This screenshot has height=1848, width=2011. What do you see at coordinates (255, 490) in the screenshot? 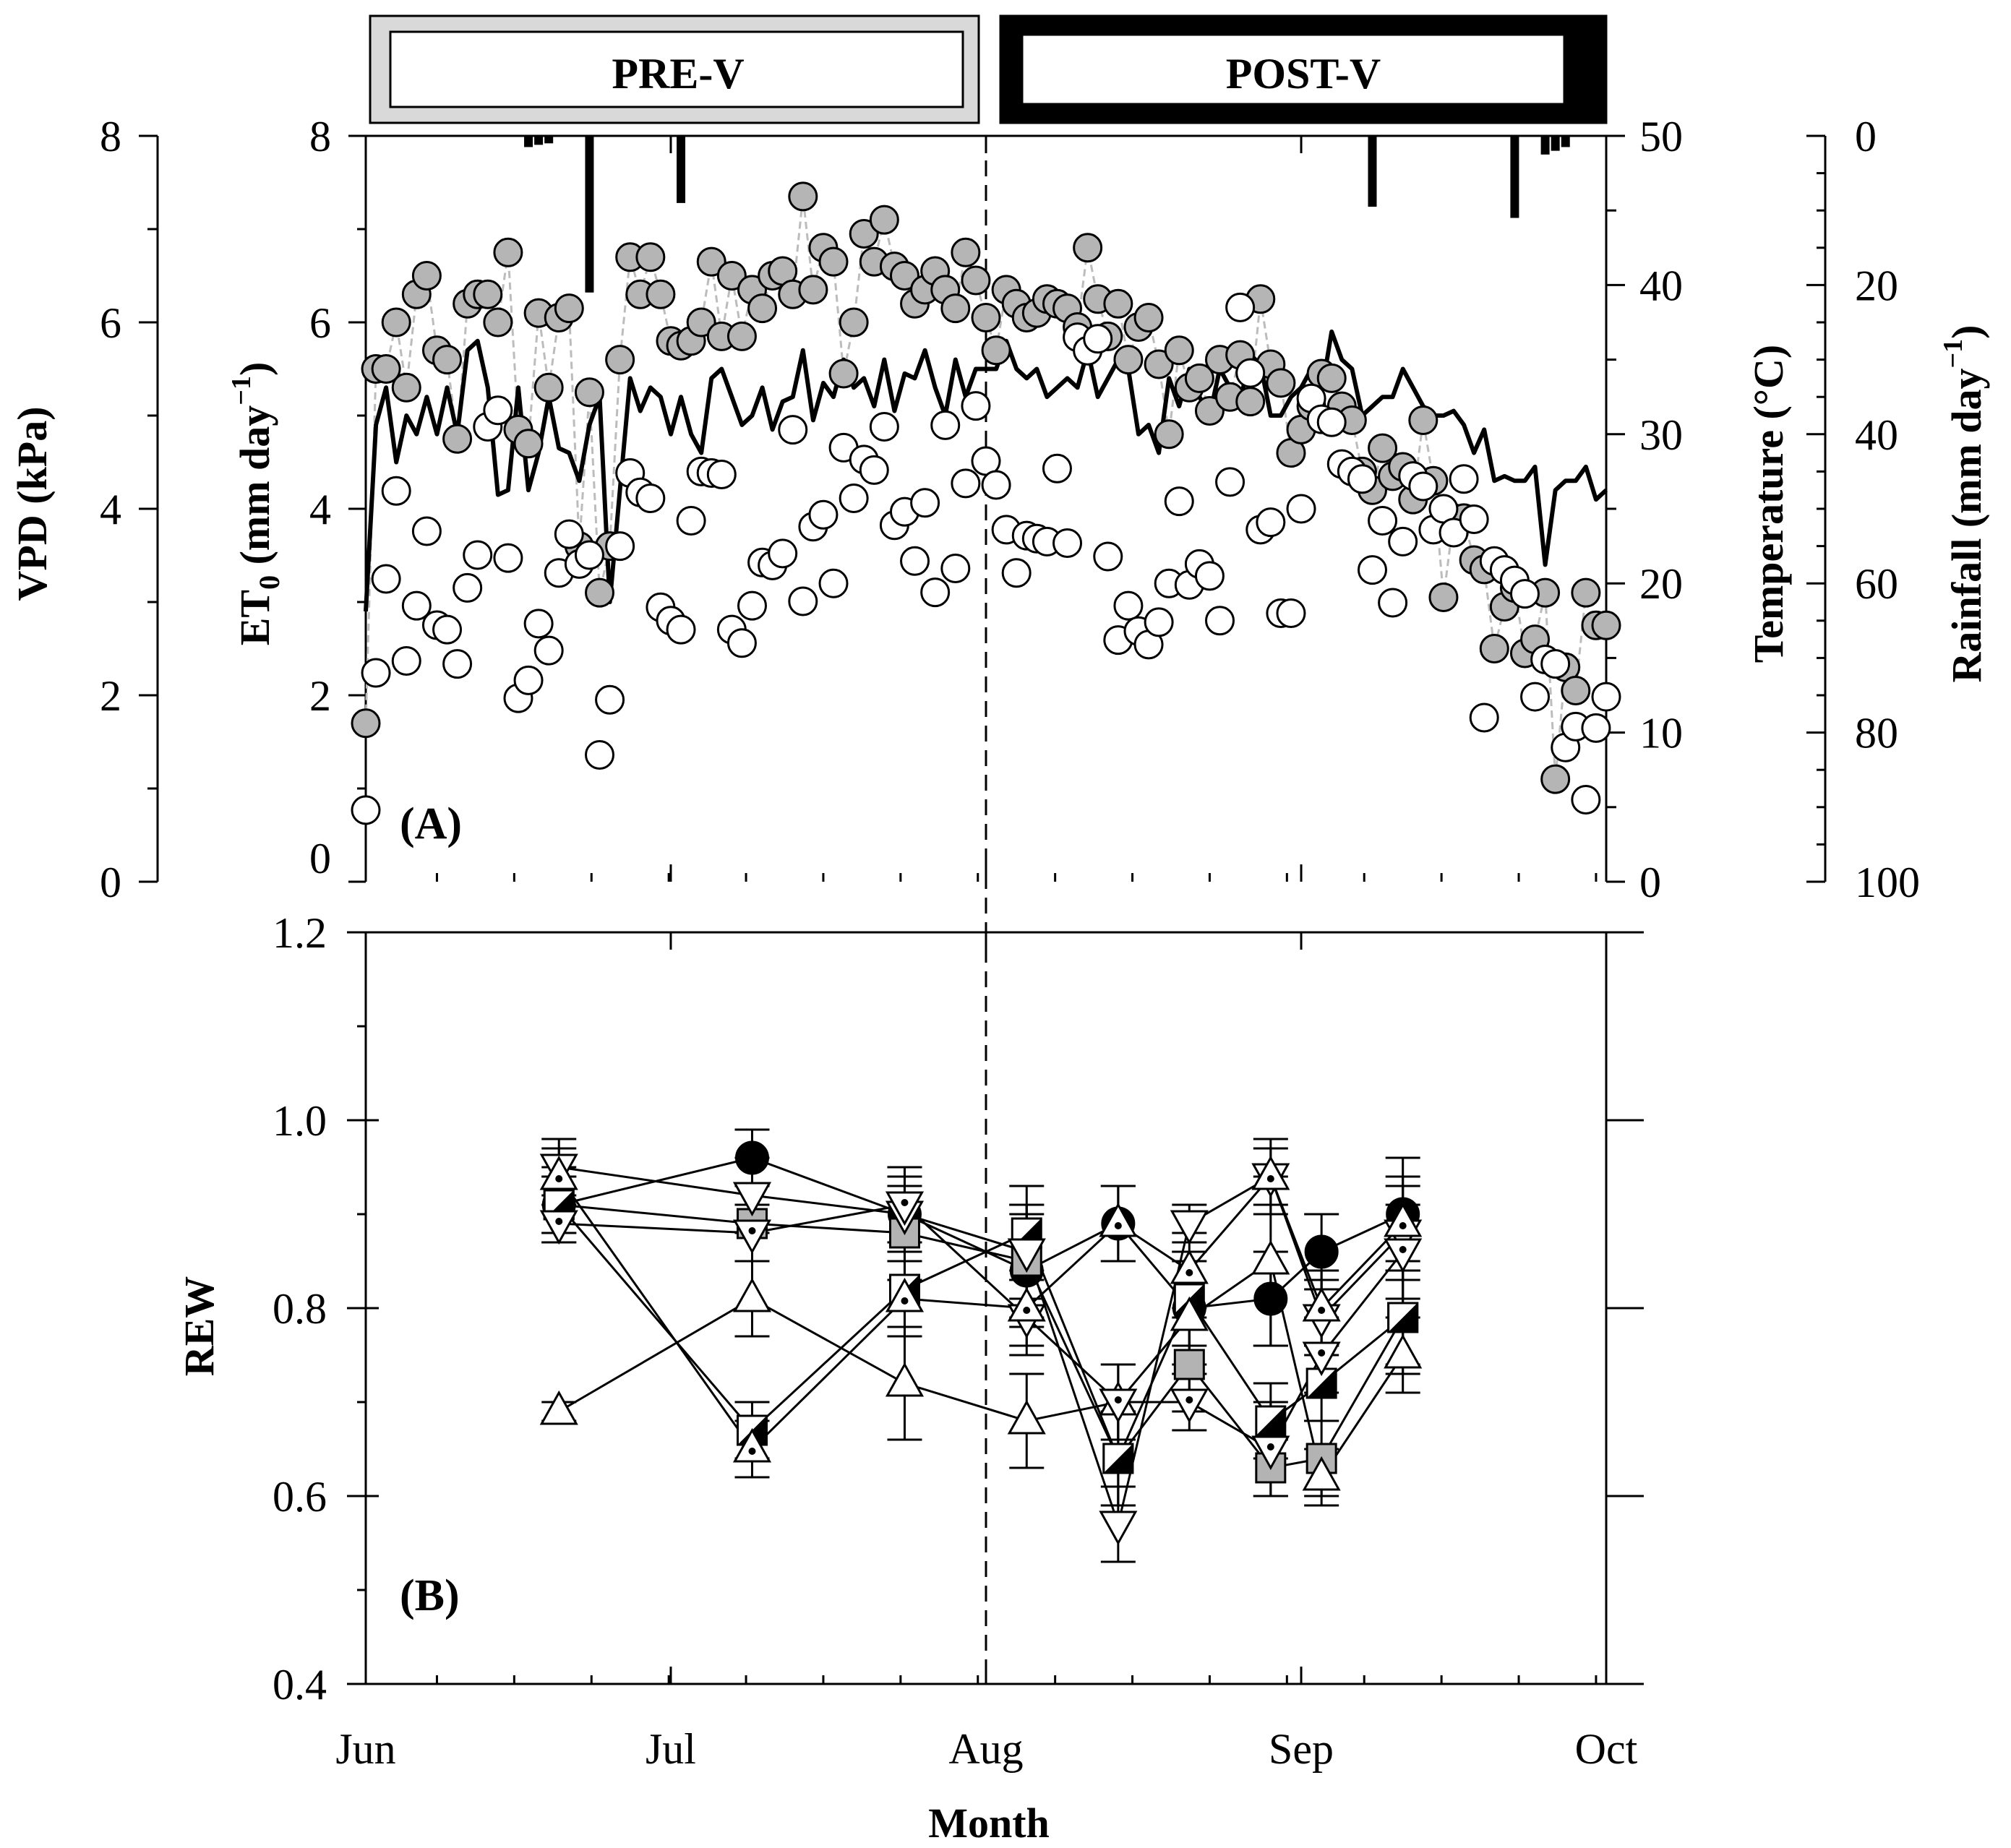
I see `et0-title-rest: (mm day` at bounding box center [255, 490].